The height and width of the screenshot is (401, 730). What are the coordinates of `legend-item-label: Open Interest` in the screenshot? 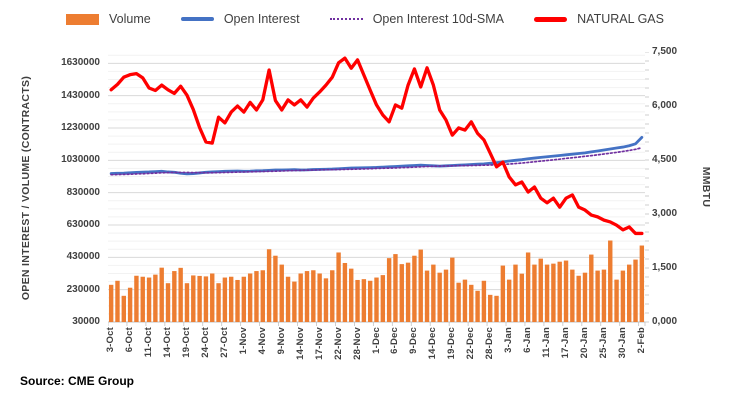 It's located at (261, 19).